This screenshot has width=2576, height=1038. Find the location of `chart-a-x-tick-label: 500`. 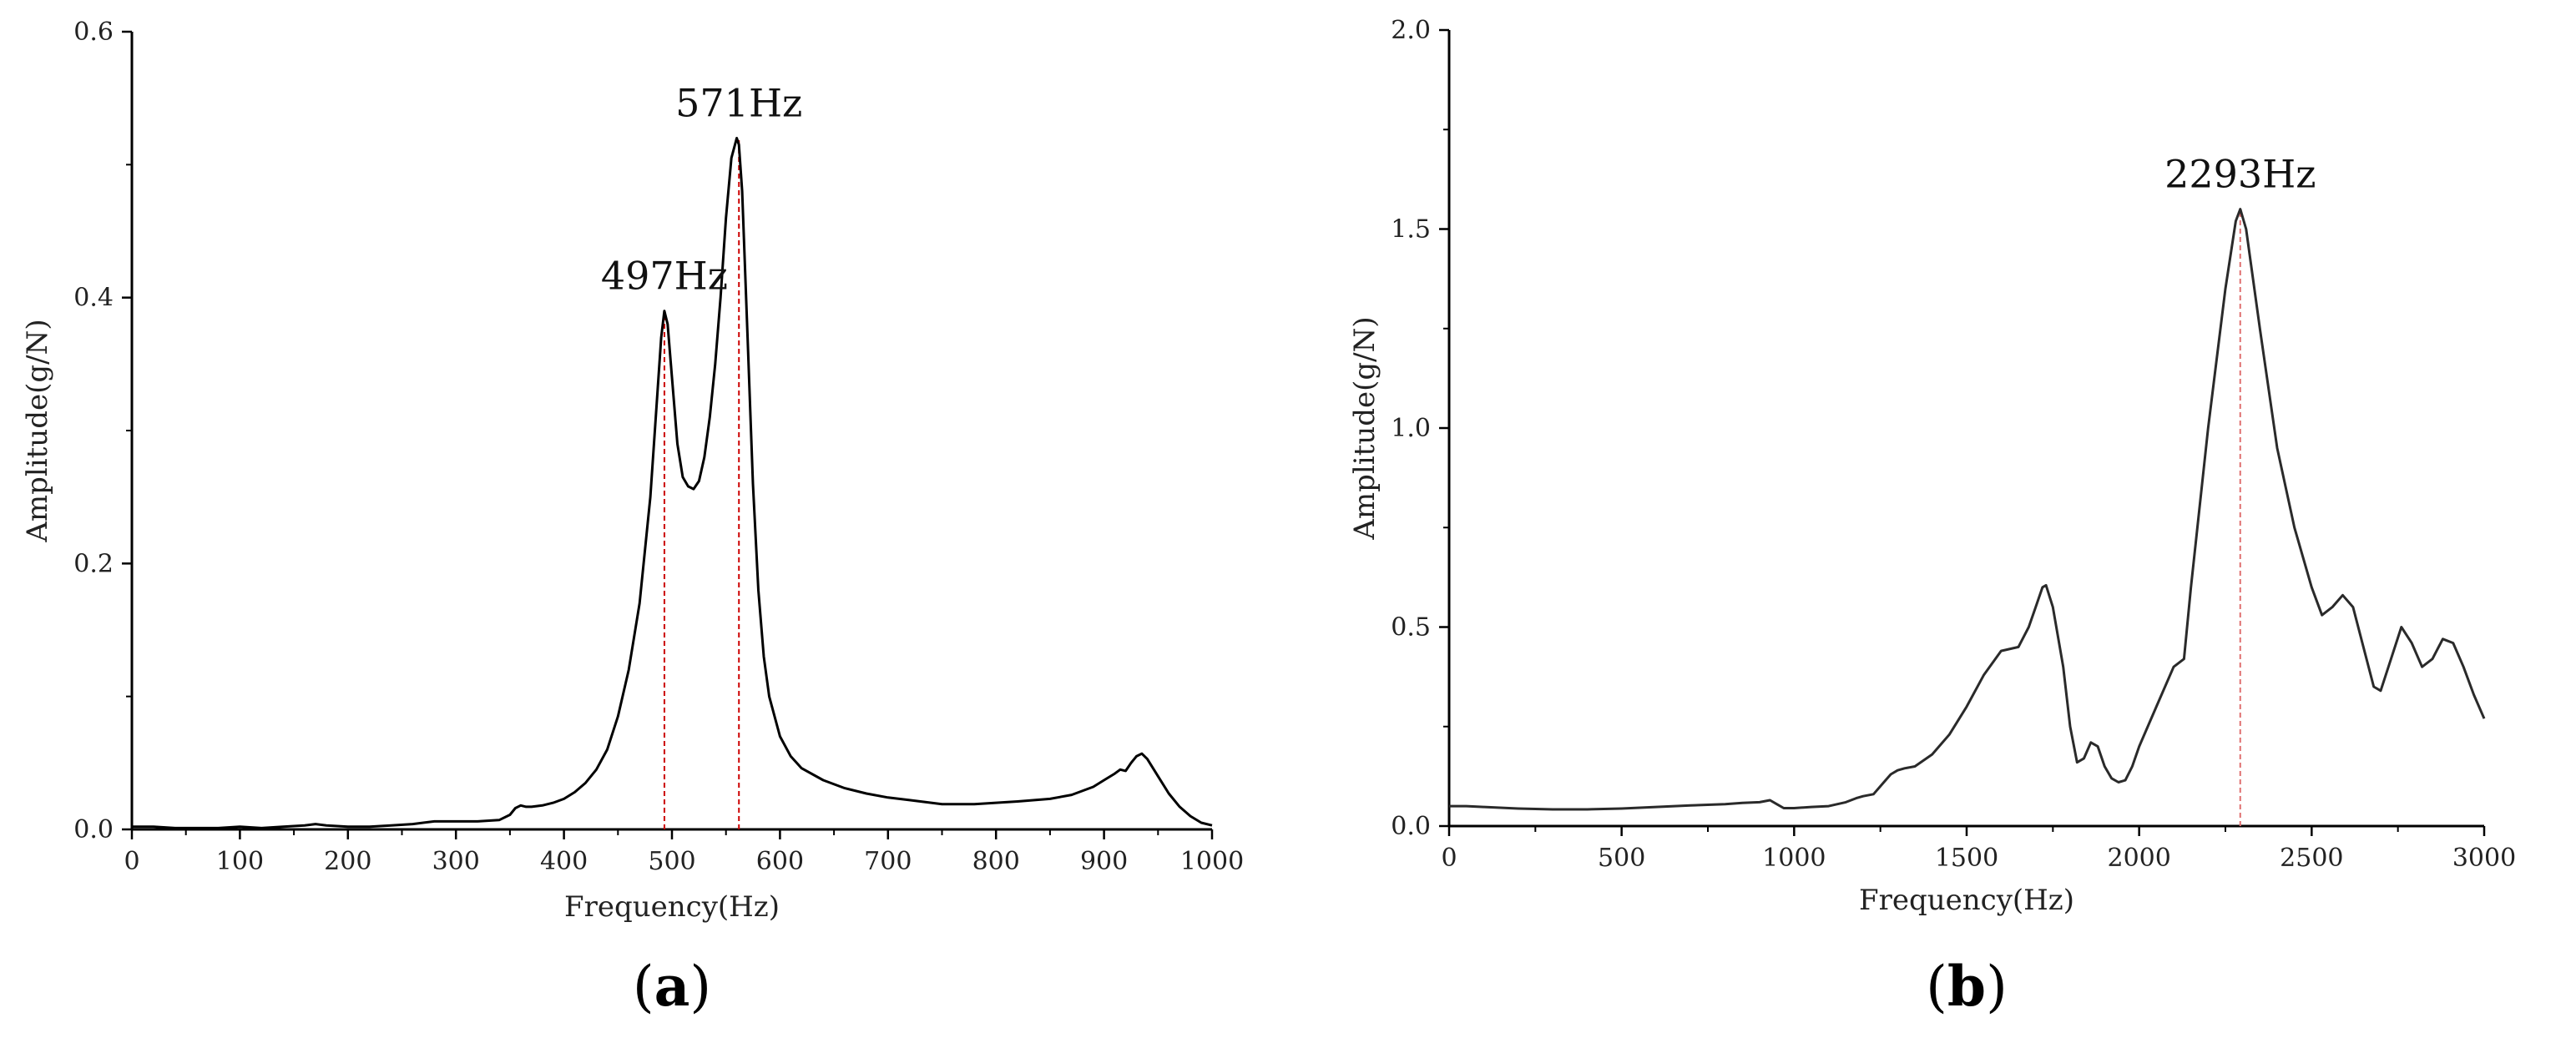

chart-a-x-tick-label: 500 is located at coordinates (671, 861).